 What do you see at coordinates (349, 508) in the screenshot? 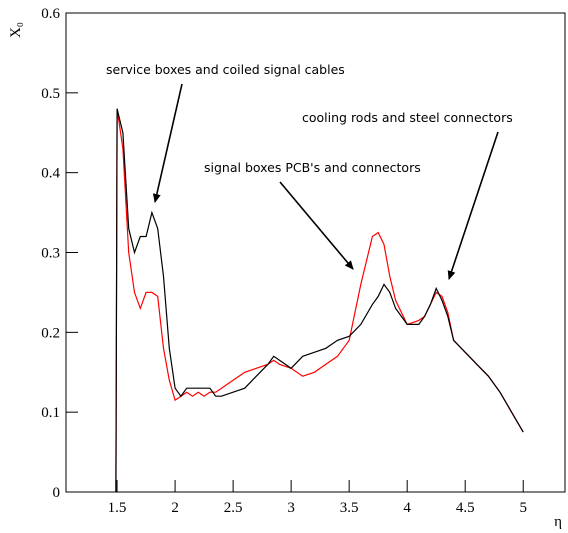
I see `x-tick-label: 3.5` at bounding box center [349, 508].